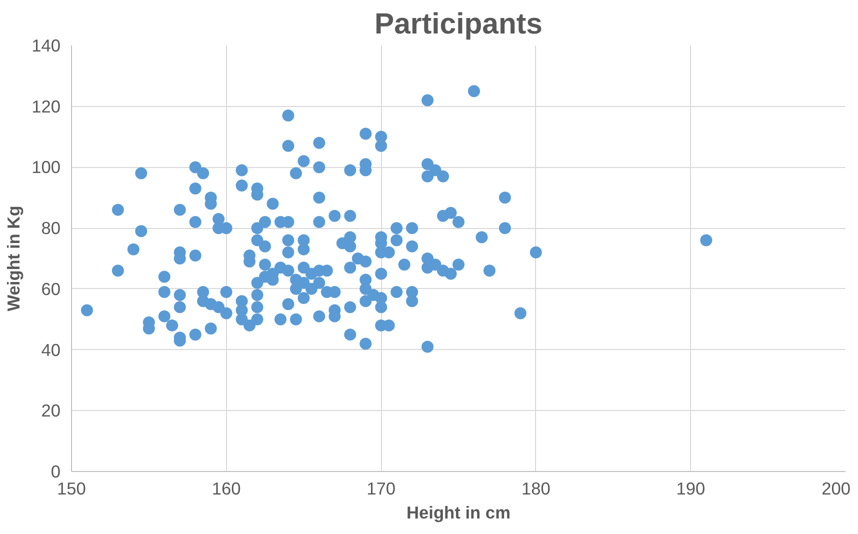 The height and width of the screenshot is (534, 858). What do you see at coordinates (51, 410) in the screenshot?
I see `y-tick-label: 20` at bounding box center [51, 410].